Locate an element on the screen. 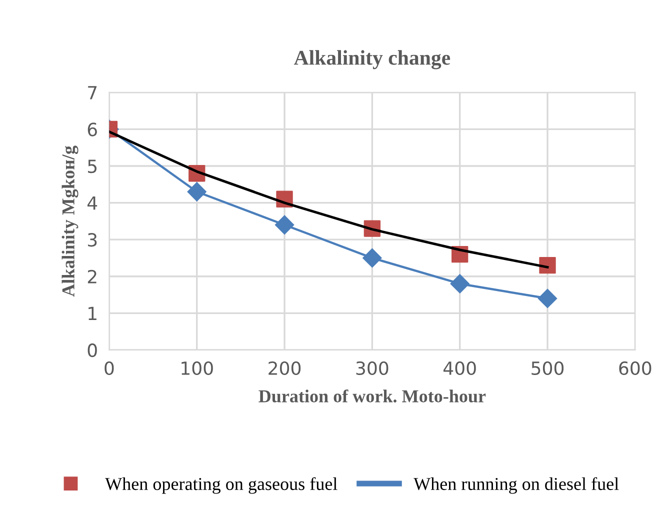 The width and height of the screenshot is (670, 505). y-tick-label: 3 is located at coordinates (92, 240).